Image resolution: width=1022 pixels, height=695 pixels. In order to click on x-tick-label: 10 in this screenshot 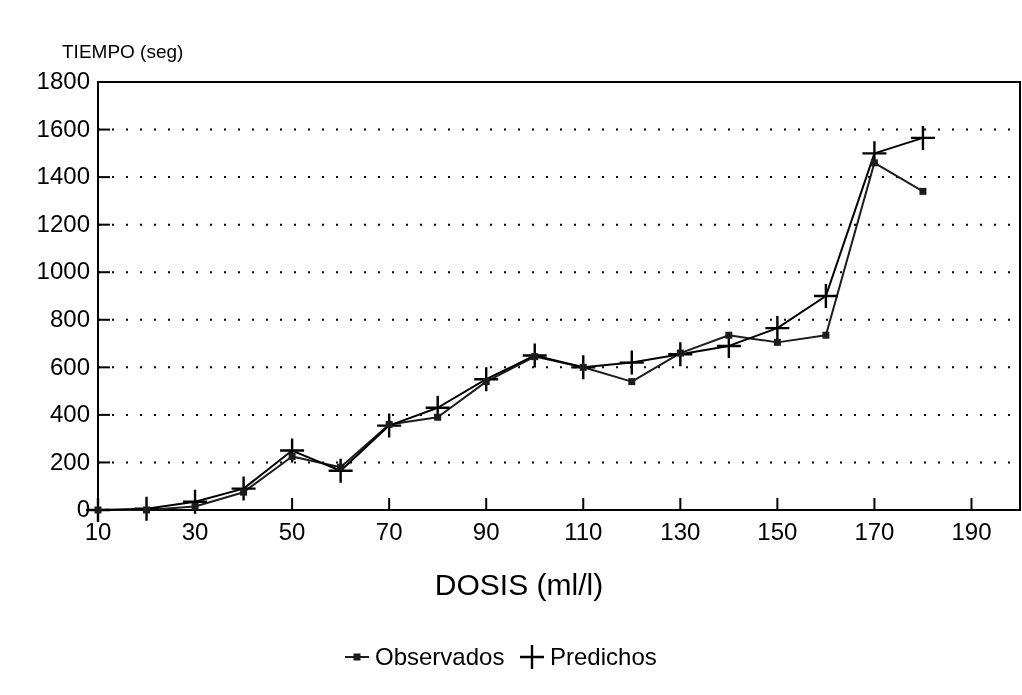, I will do `click(98, 531)`.